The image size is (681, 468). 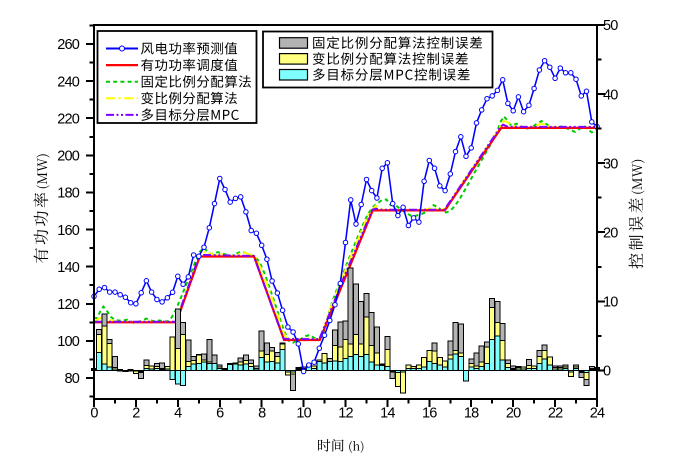 I want to click on svg-text: 40, so click(x=610, y=95).